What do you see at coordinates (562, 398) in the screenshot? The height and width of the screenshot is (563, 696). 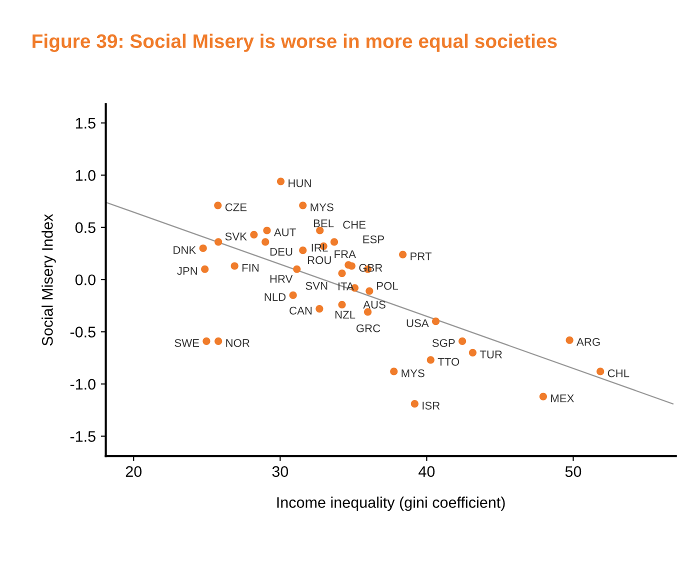 I see `annotation: MEX` at bounding box center [562, 398].